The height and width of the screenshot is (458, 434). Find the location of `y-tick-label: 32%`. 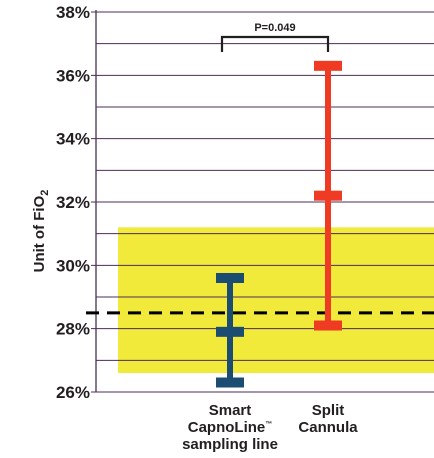

y-tick-label: 32% is located at coordinates (73, 202).